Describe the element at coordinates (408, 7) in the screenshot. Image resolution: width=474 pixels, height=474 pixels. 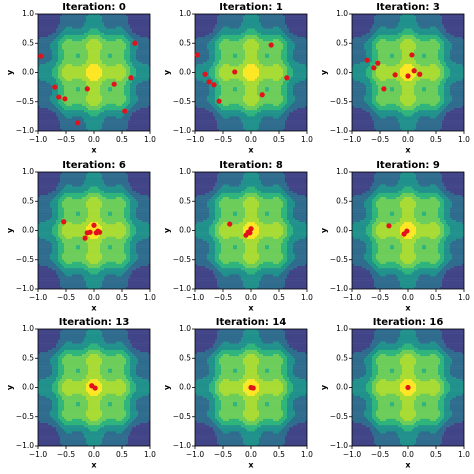
I see `chart-title: Iteration: 3` at that location.